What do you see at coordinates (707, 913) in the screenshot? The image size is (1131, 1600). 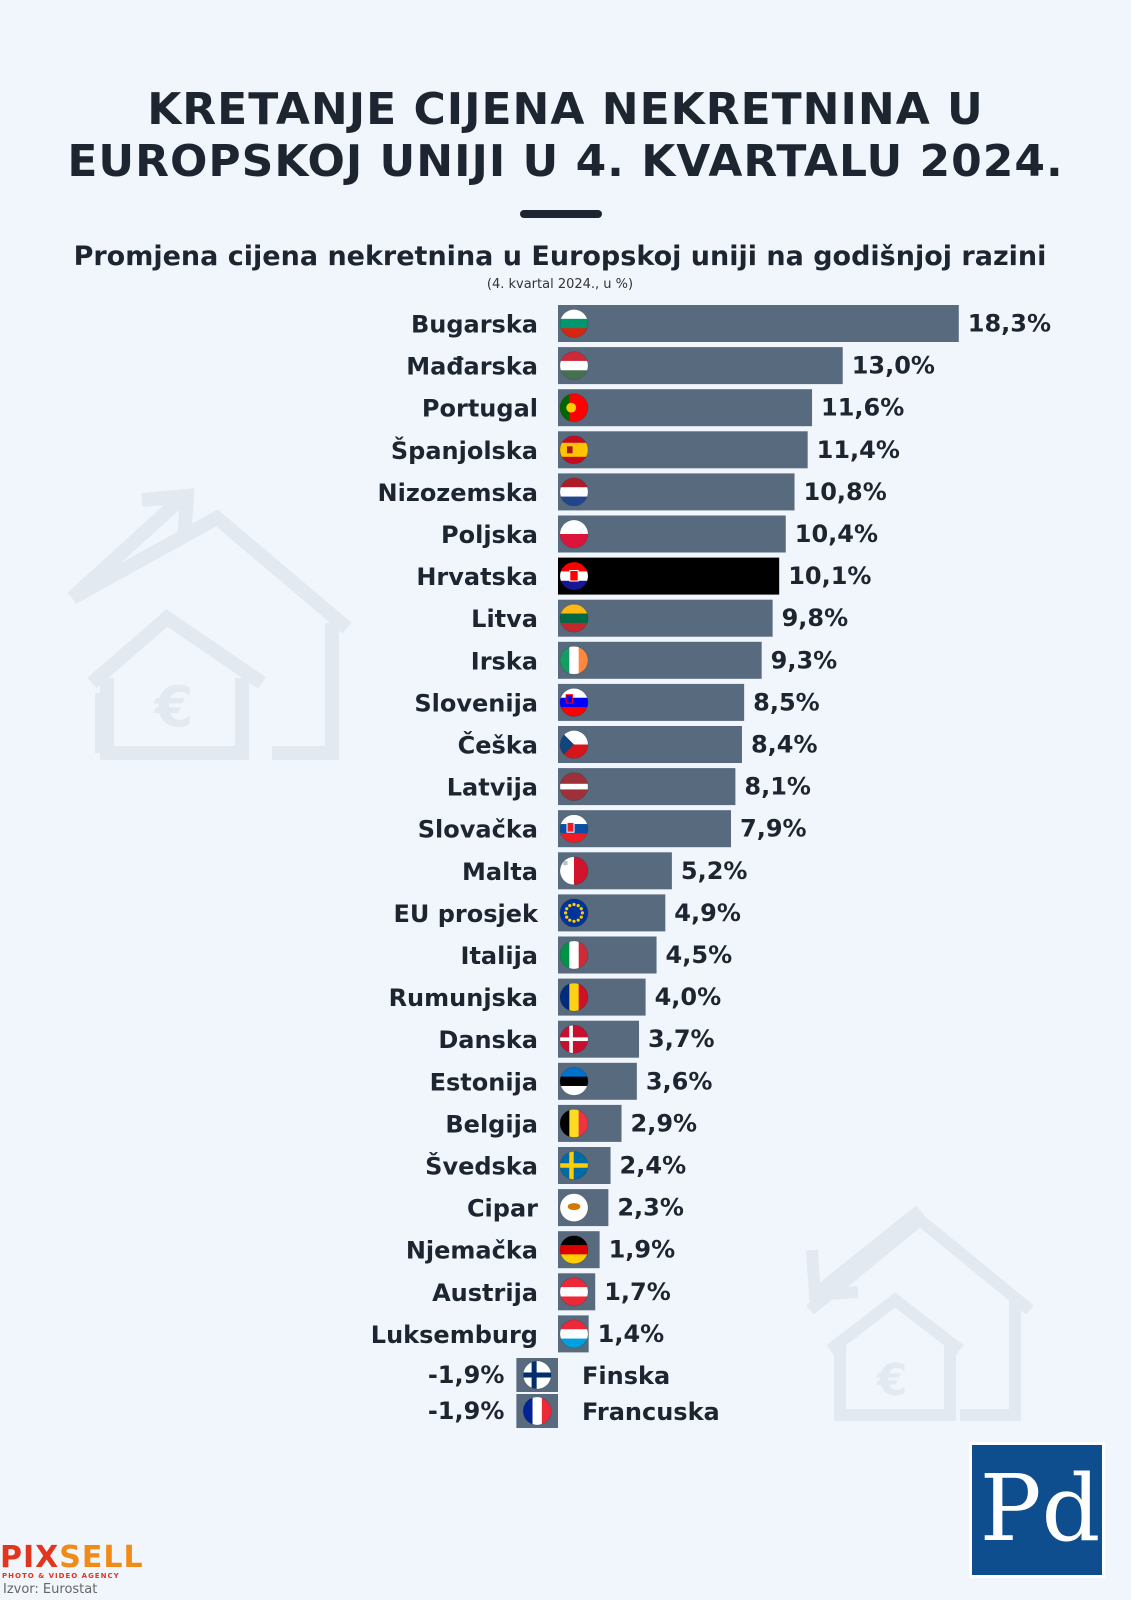 I see `value-label-eu: 4,9%` at bounding box center [707, 913].